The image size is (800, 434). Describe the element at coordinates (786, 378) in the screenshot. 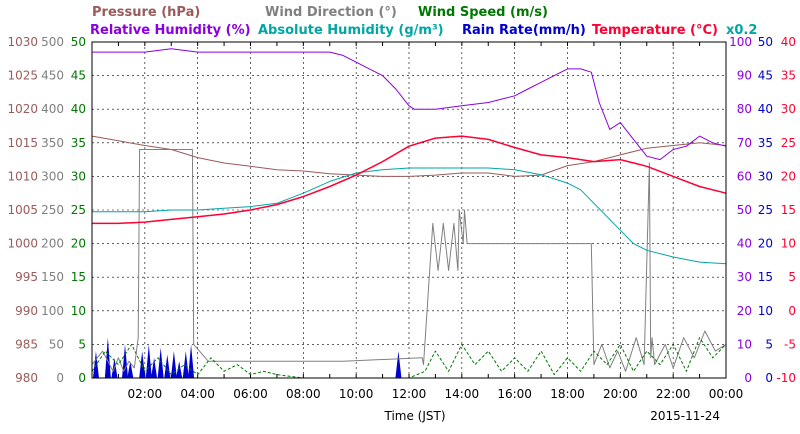

I see `y-tick-temp: -10` at that location.